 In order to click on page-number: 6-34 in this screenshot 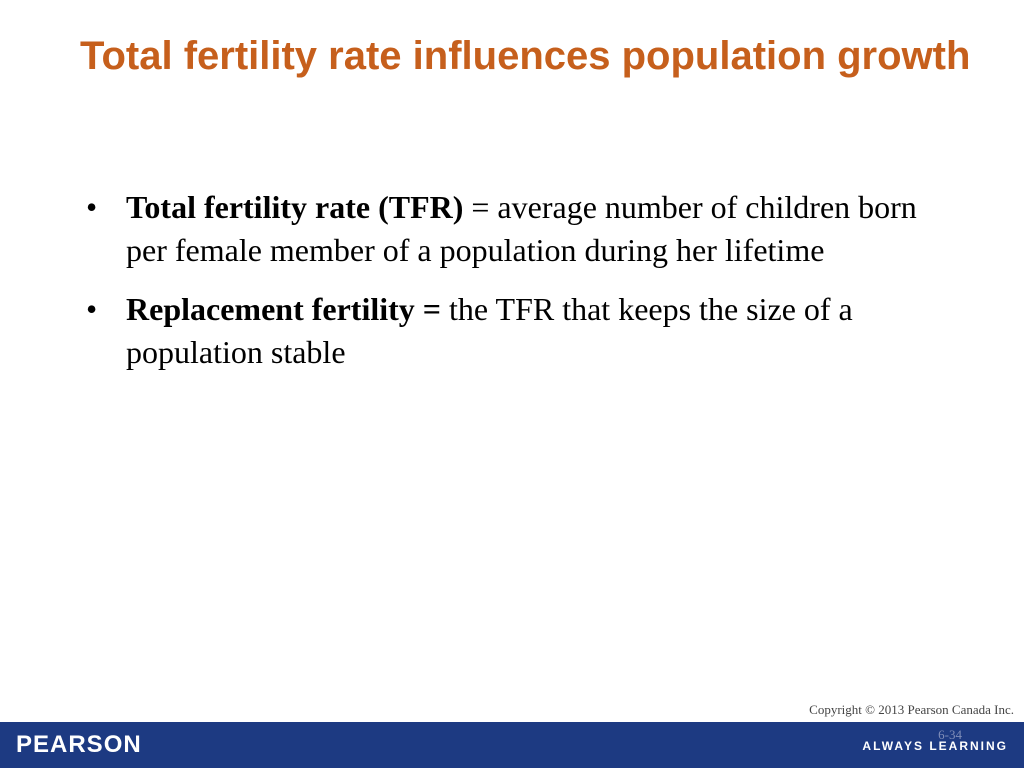, I will do `click(950, 734)`.